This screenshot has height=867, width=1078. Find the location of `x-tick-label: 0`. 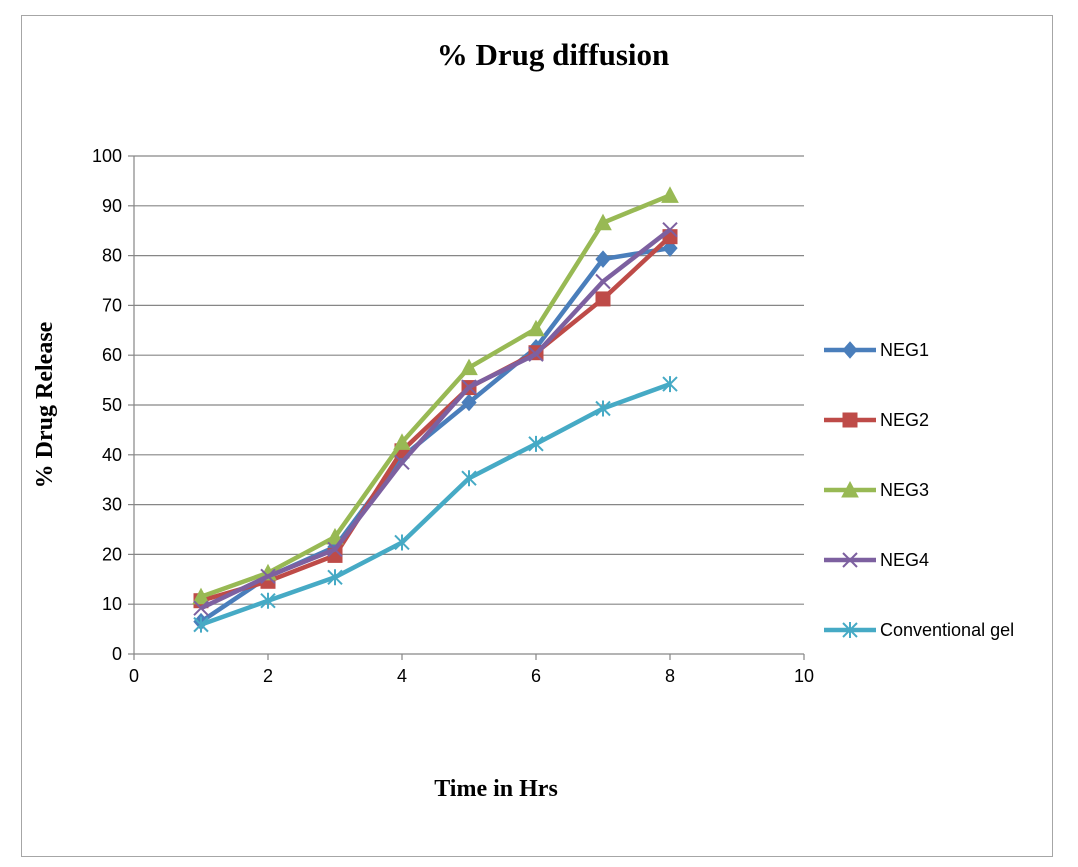

x-tick-label: 0 is located at coordinates (134, 676).